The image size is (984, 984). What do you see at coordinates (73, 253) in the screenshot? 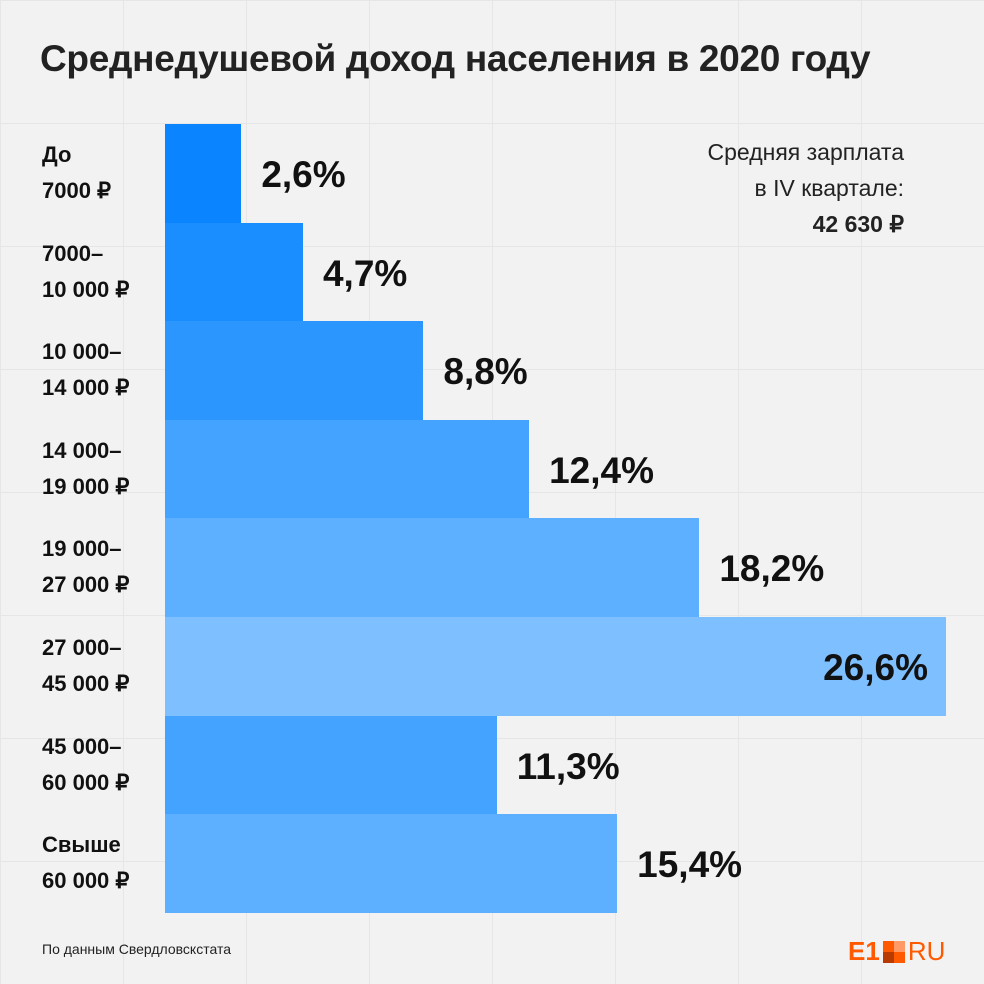
I see `category-label-line: 7000–` at bounding box center [73, 253].